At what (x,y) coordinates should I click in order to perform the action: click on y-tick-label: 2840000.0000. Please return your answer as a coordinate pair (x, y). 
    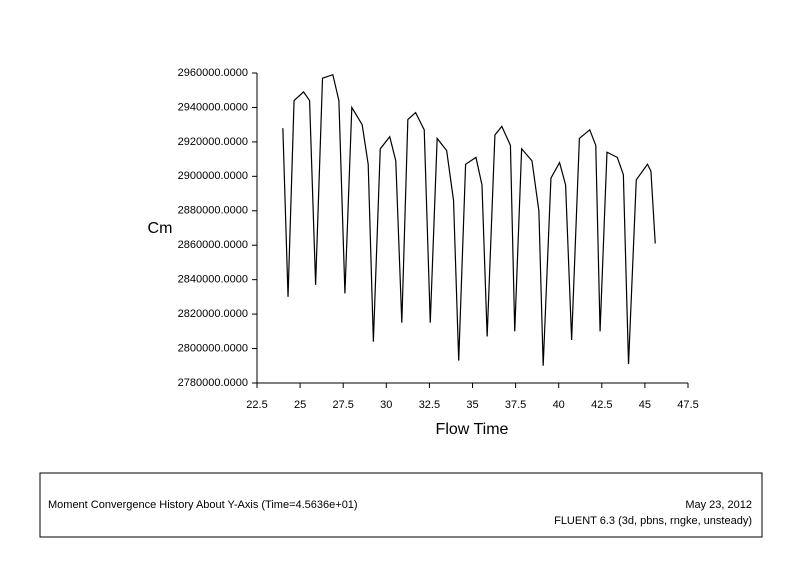
    Looking at the image, I should click on (213, 280).